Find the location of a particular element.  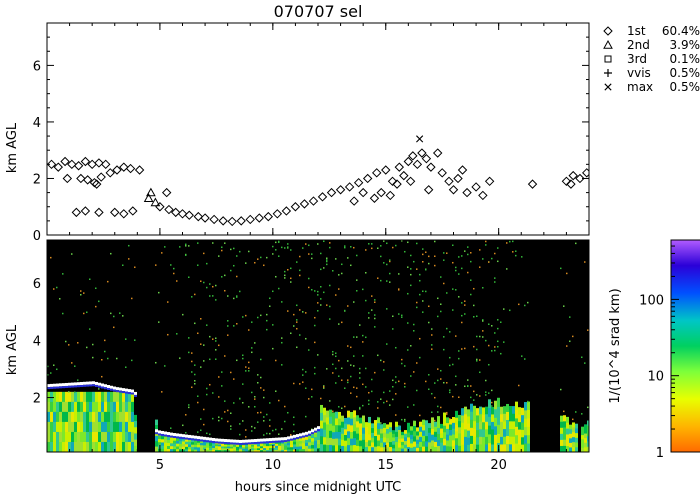

bottom-y-axis-title: km AGL is located at coordinates (12, 349).